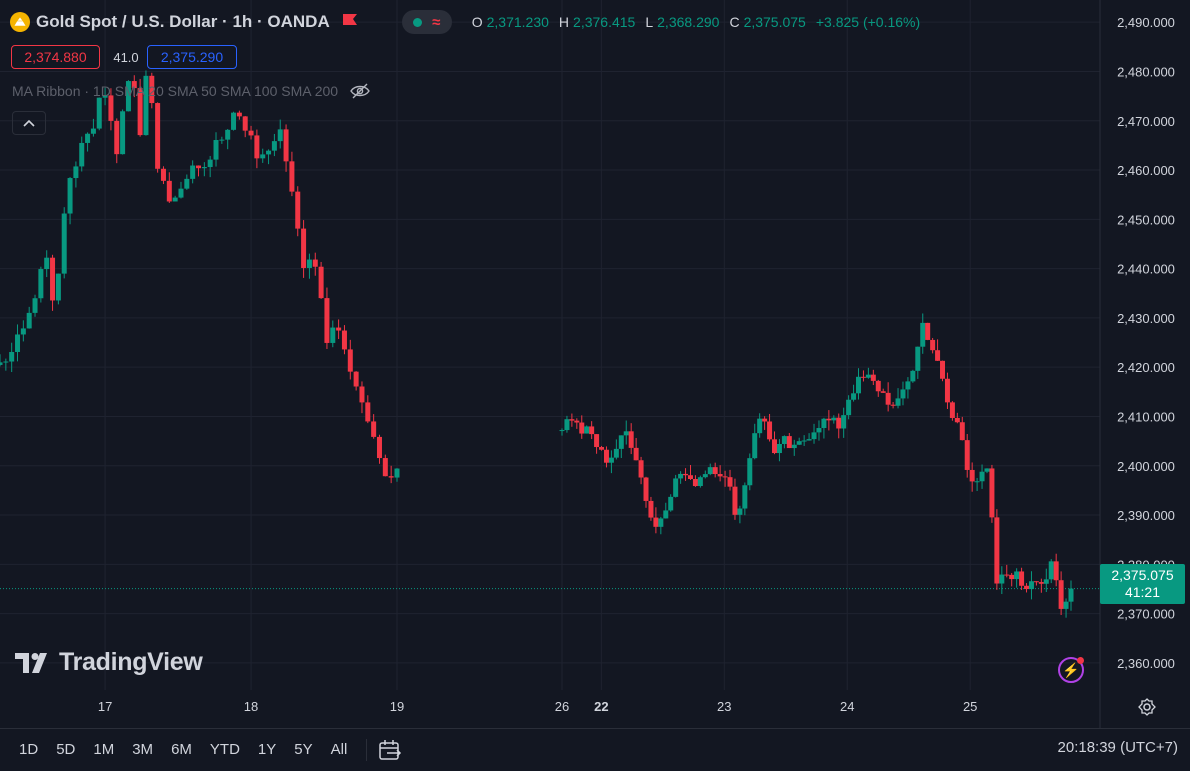 This screenshot has width=1190, height=771. Describe the element at coordinates (1142, 592) in the screenshot. I see `bar-countdown: 41:21` at that location.